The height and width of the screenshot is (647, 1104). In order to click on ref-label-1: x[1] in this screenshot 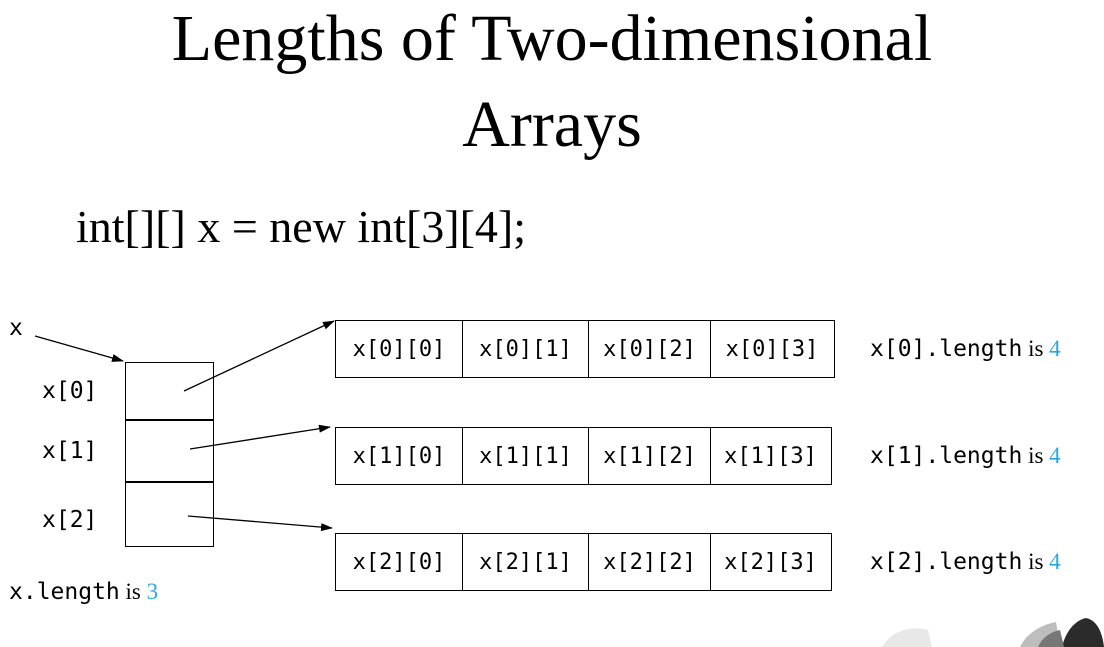, I will do `click(70, 451)`.